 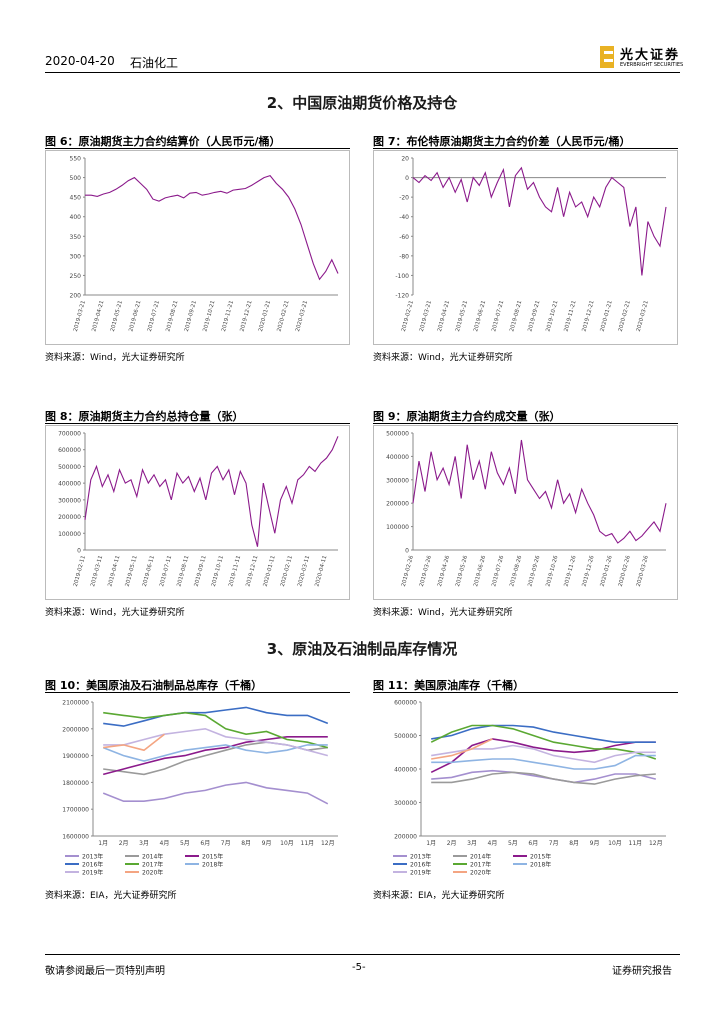 I want to click on x-tick-label: 2019-07-26, so click(x=498, y=570).